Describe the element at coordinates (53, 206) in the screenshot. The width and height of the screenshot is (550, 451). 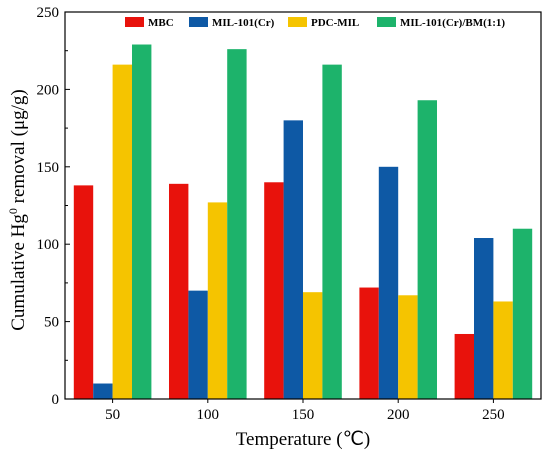
I see `y-axis: 0 50 100 150 200 250` at that location.